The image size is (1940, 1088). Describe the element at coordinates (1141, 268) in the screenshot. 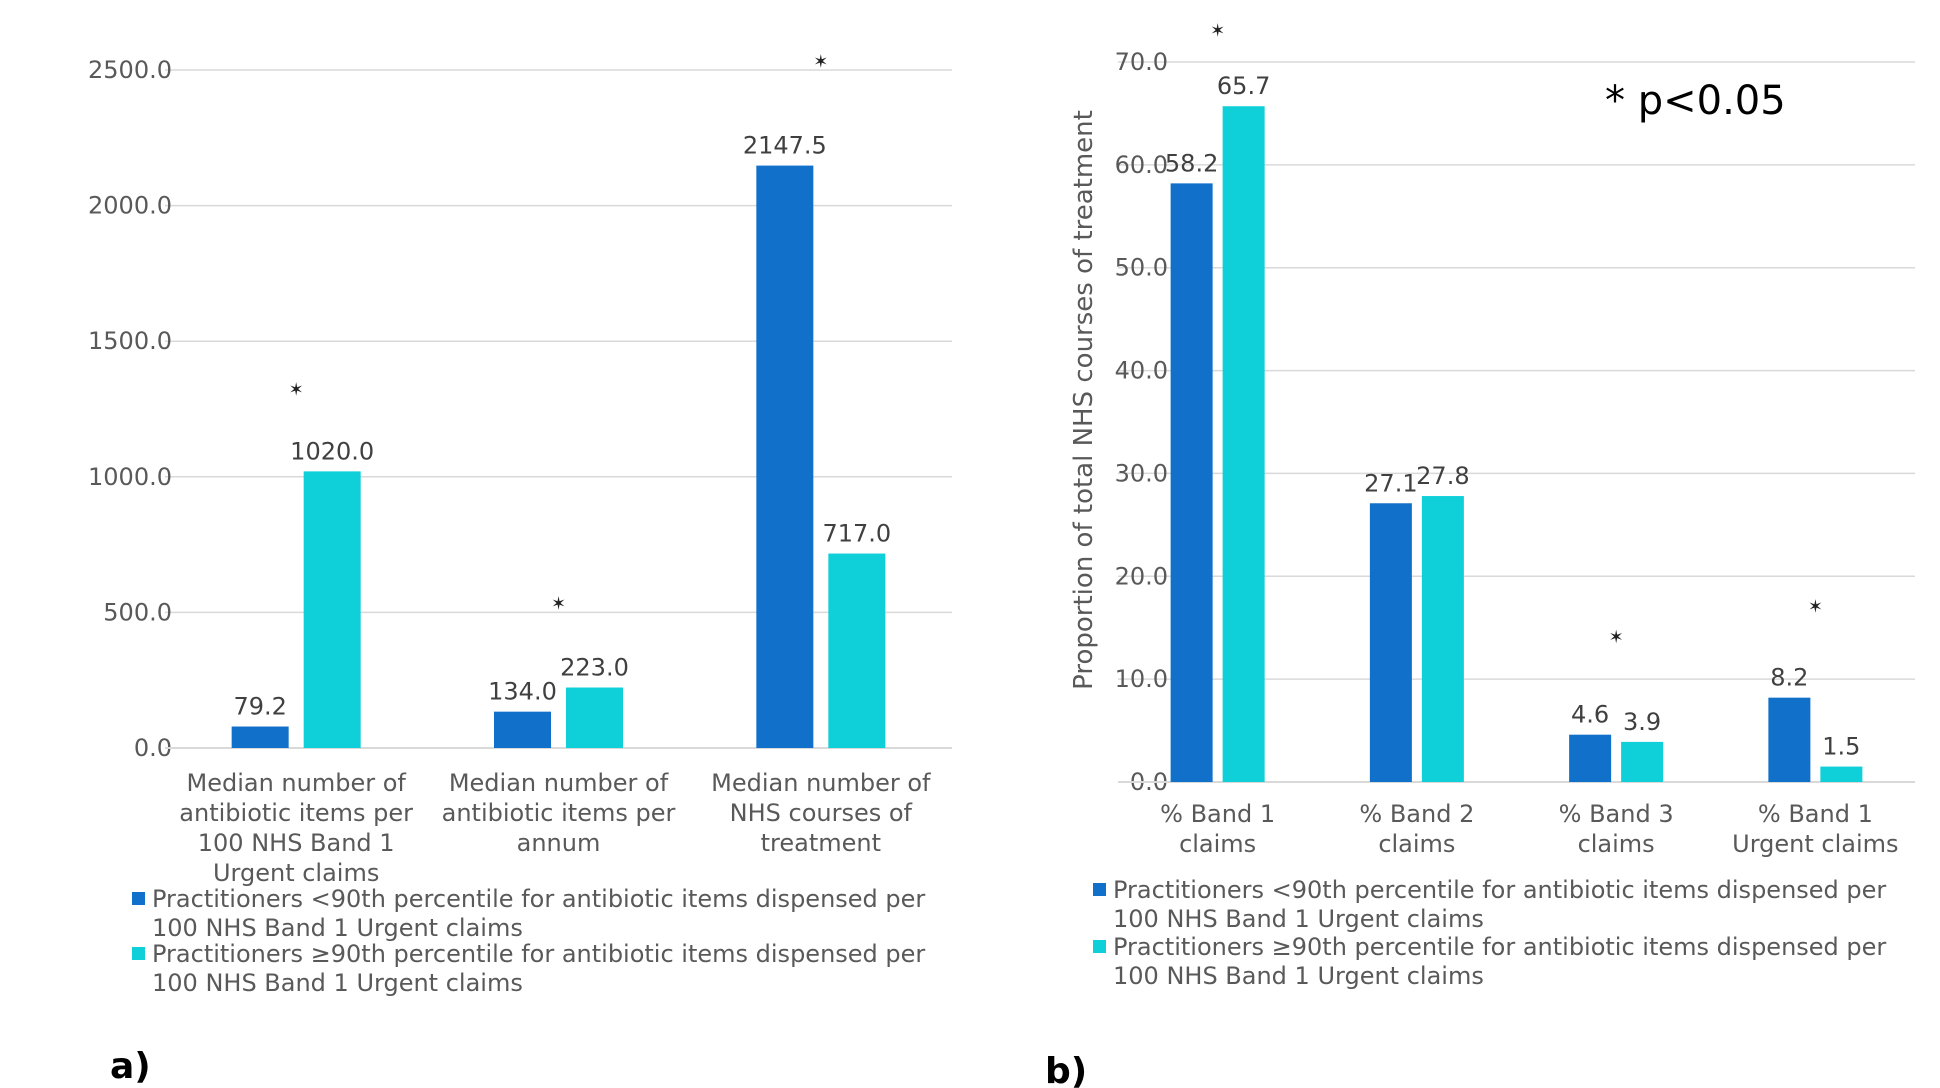

I see `y-tick-label-b-5: 50.0` at that location.